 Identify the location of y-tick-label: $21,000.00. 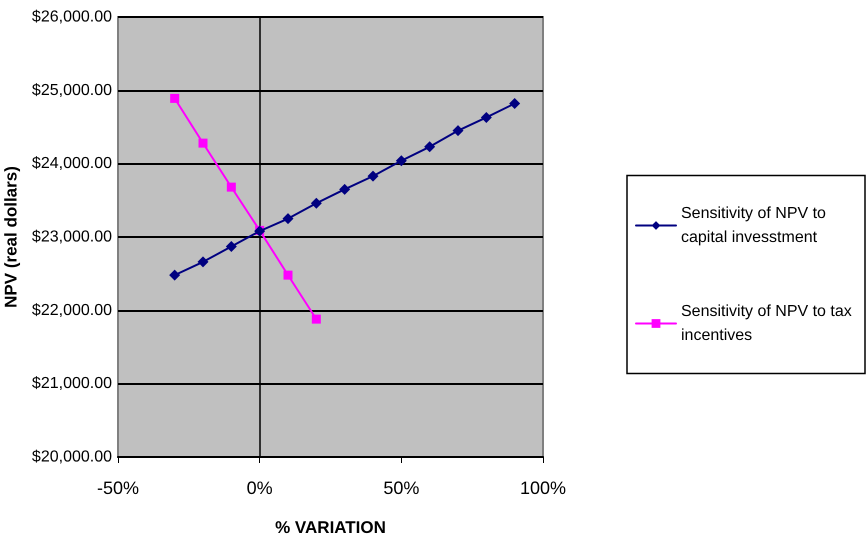
(72, 383).